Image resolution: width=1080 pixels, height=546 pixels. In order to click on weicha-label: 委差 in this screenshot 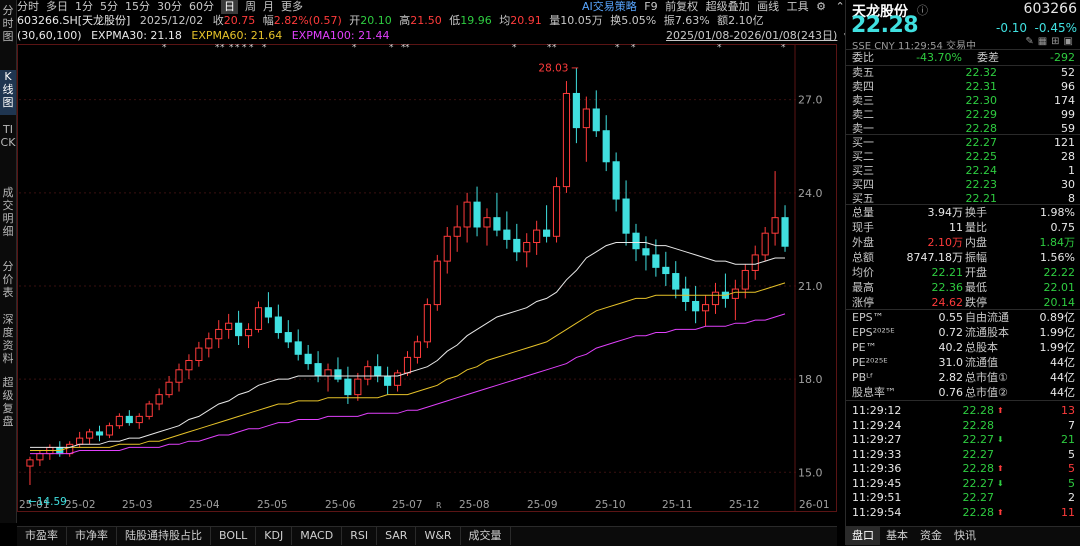, I will do `click(988, 57)`.